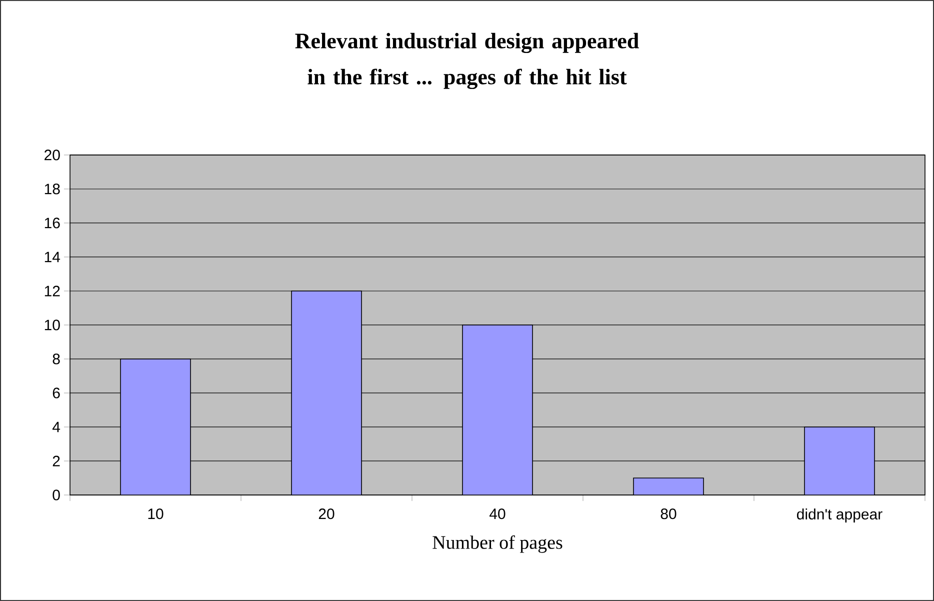  What do you see at coordinates (52, 189) in the screenshot?
I see `y-tick-label: 18` at bounding box center [52, 189].